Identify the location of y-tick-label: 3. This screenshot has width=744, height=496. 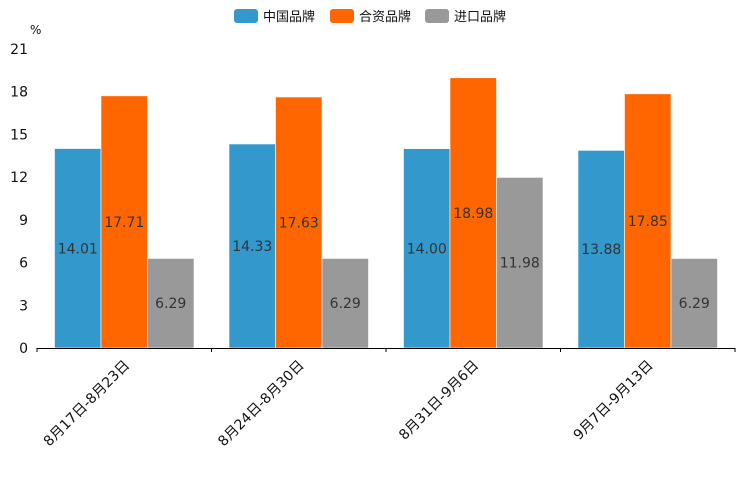
(23, 306).